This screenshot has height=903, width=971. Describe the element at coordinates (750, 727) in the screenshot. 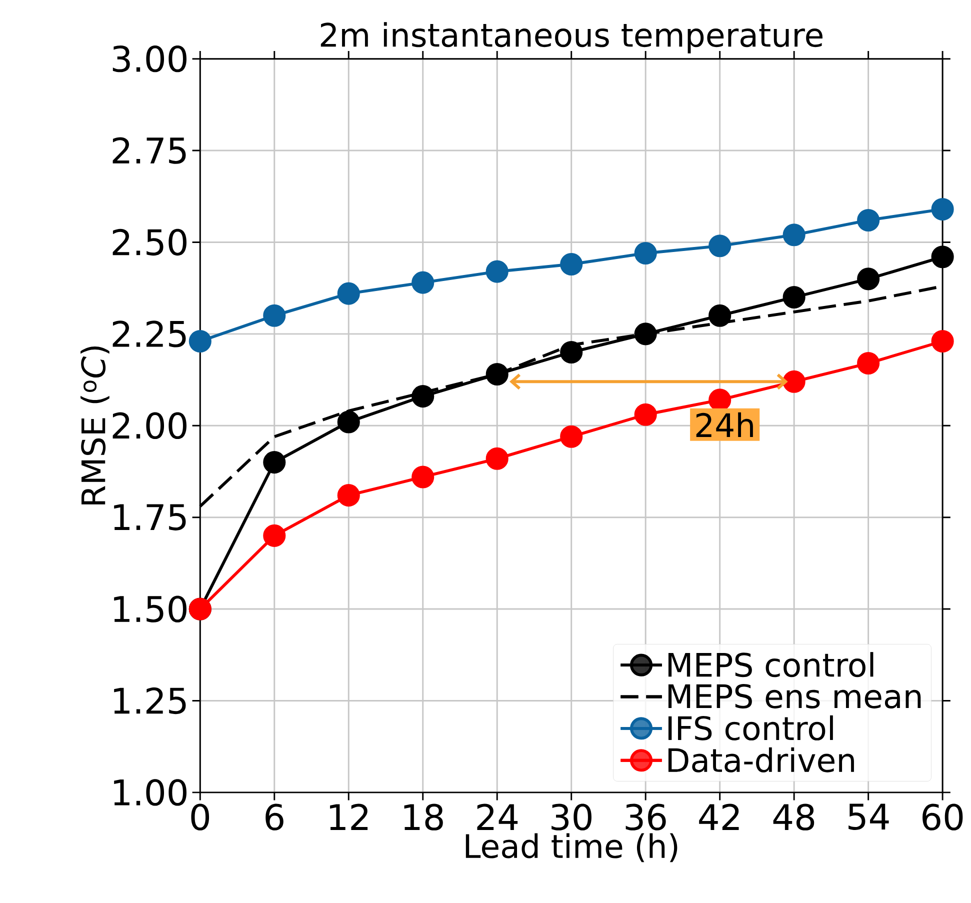

I see `legend-label: IFS control` at that location.